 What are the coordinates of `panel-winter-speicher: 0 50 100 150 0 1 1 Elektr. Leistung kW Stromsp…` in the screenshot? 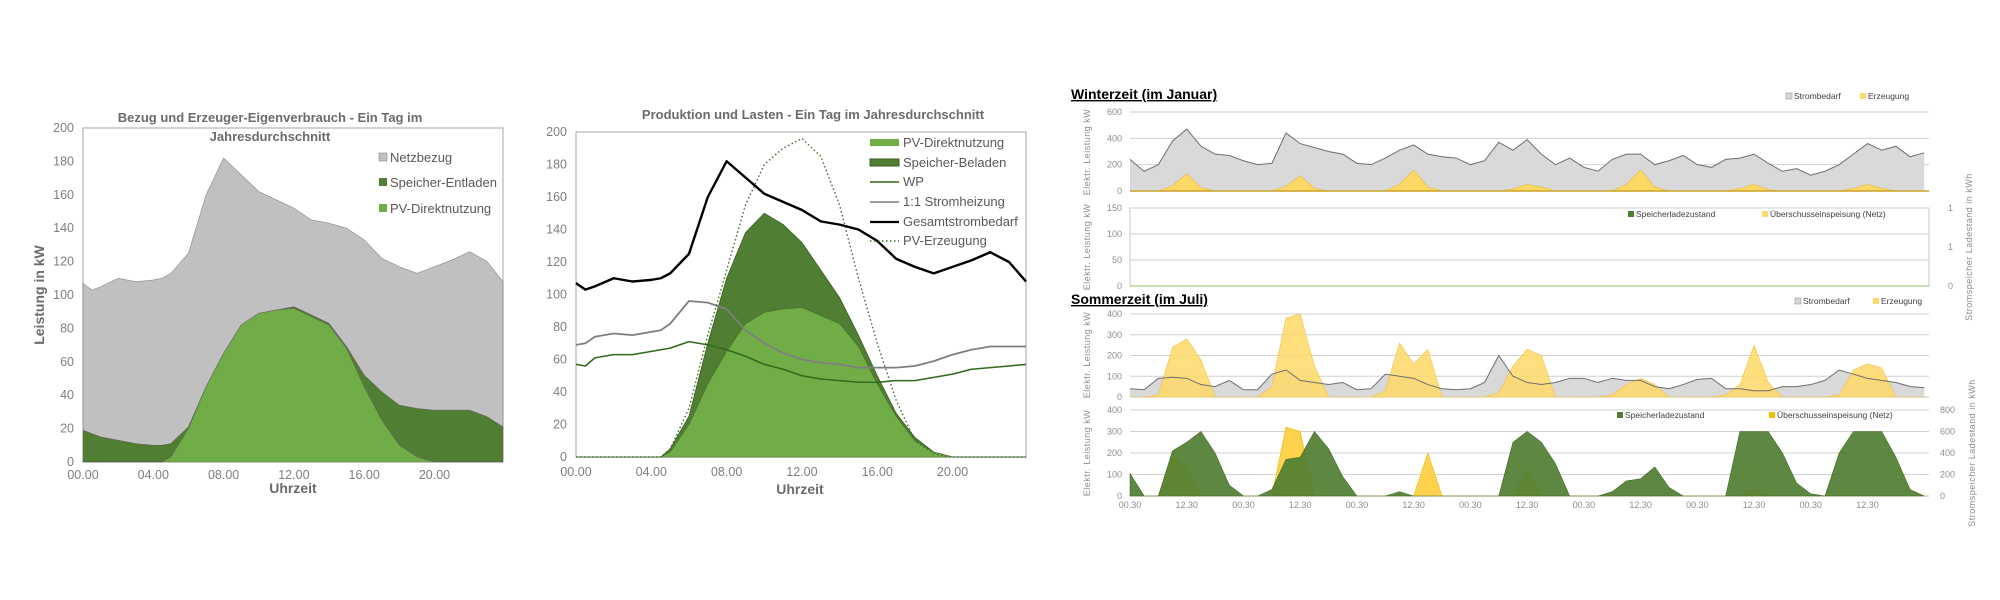 It's located at (1528, 247).